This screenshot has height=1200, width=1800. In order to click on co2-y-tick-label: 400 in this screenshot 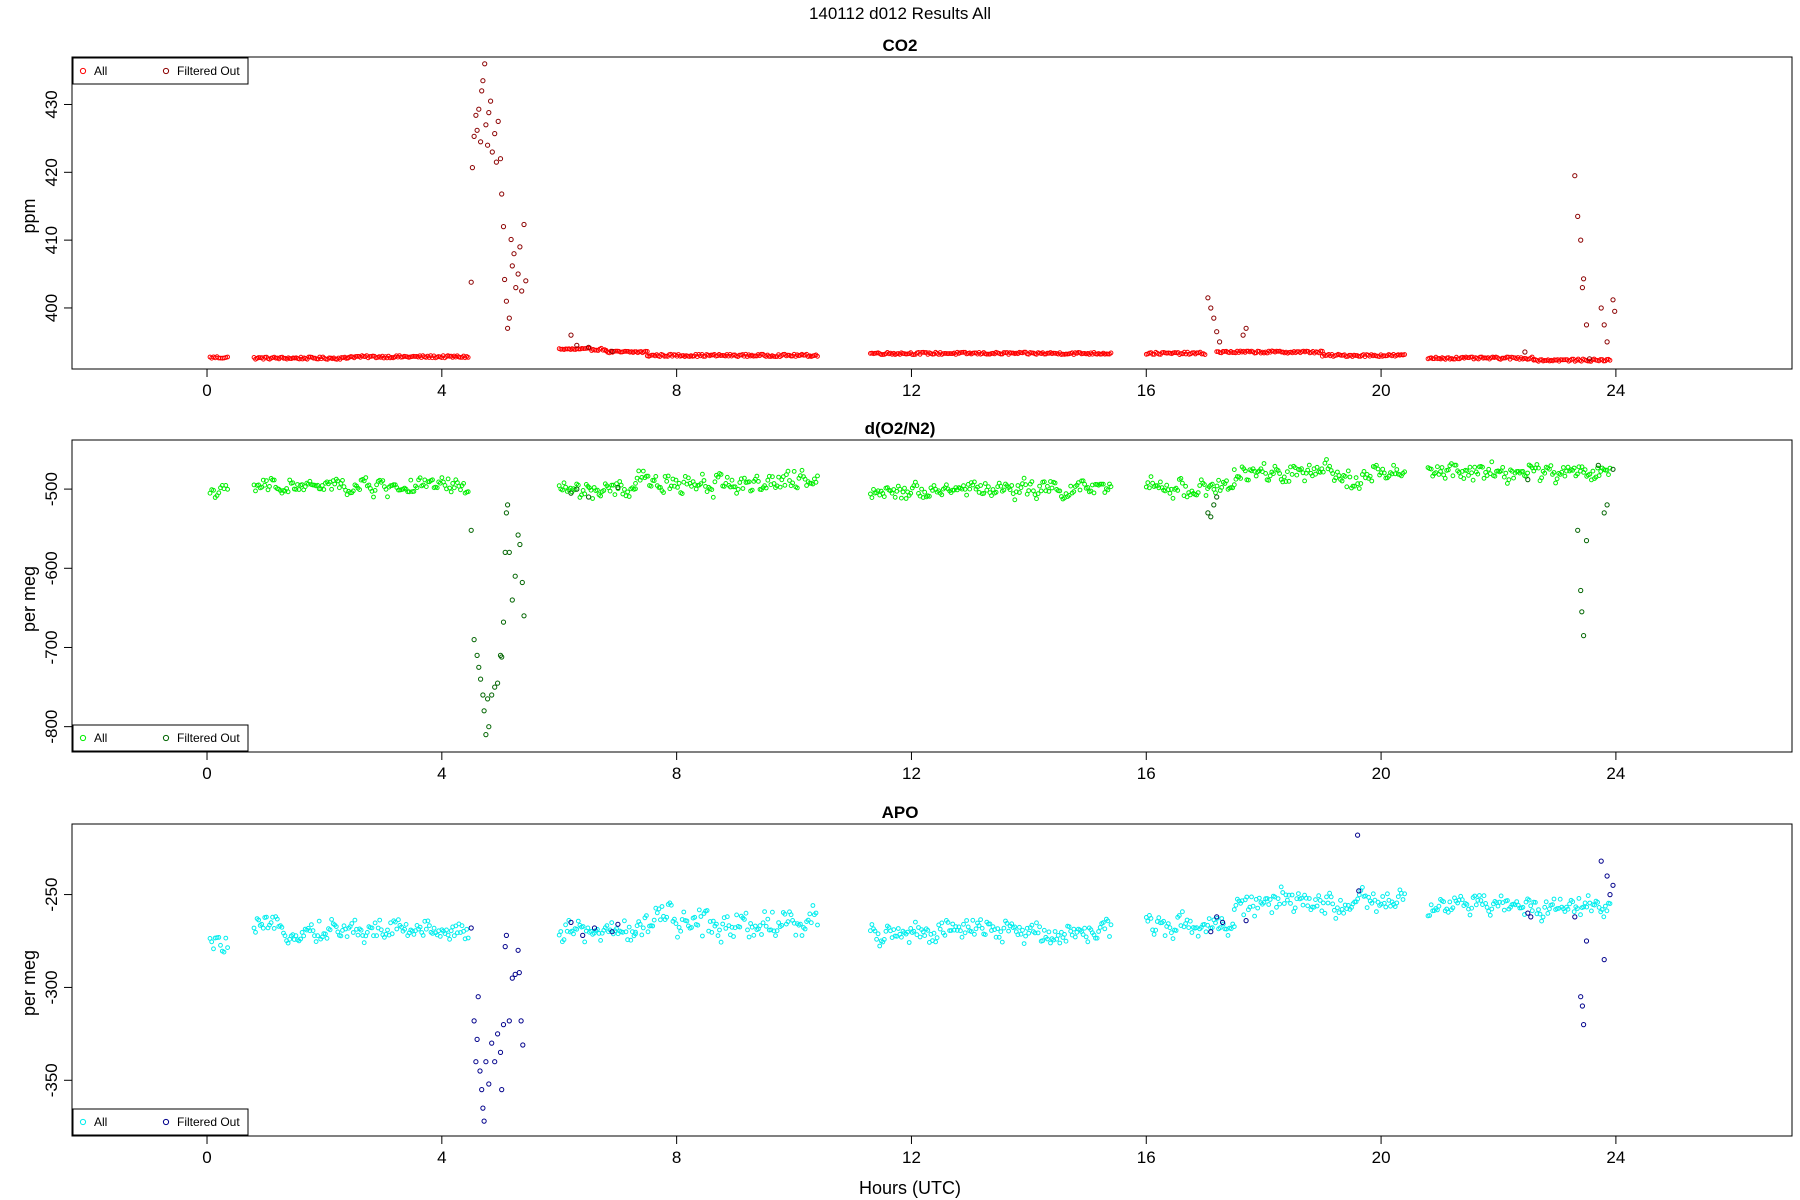, I will do `click(51, 308)`.